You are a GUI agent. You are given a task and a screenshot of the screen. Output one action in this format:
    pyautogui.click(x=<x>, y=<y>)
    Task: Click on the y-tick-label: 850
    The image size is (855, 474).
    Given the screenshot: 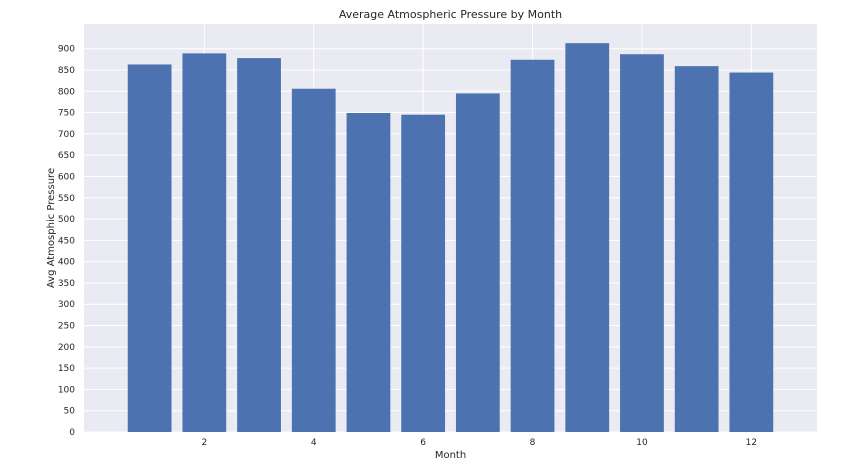 What is the action you would take?
    pyautogui.click(x=66, y=71)
    